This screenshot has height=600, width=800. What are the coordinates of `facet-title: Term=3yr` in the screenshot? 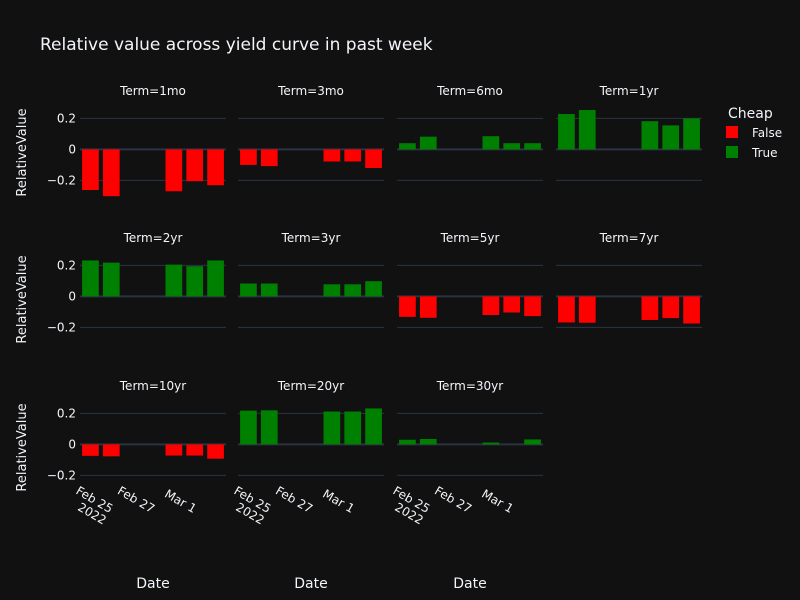 It's located at (311, 238).